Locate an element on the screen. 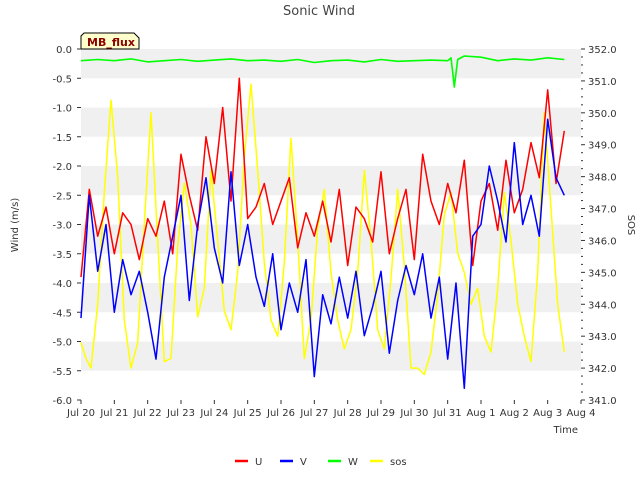 Image resolution: width=640 pixels, height=480 pixels. y-tick-label: -5.0 is located at coordinates (62, 343).